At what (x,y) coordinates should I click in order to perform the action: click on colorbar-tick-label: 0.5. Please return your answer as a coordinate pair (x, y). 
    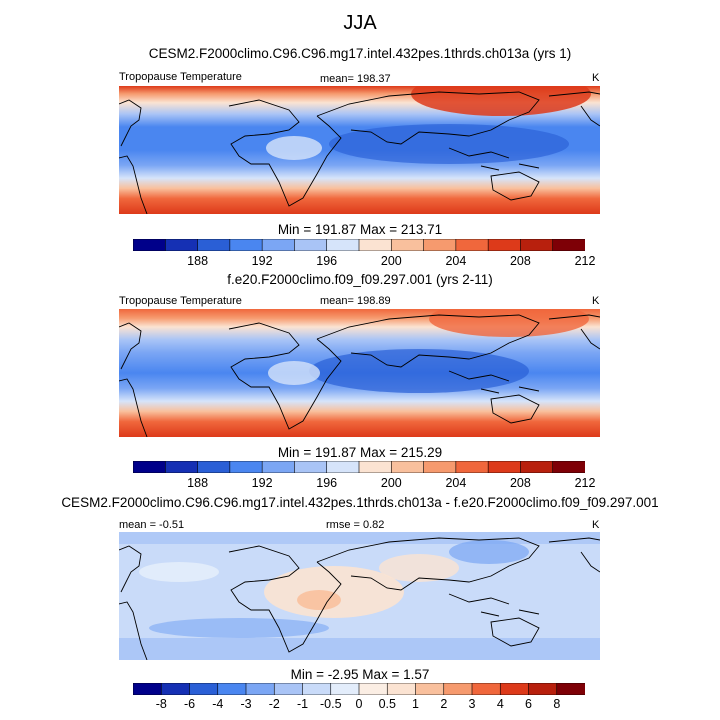
    Looking at the image, I should click on (387, 704).